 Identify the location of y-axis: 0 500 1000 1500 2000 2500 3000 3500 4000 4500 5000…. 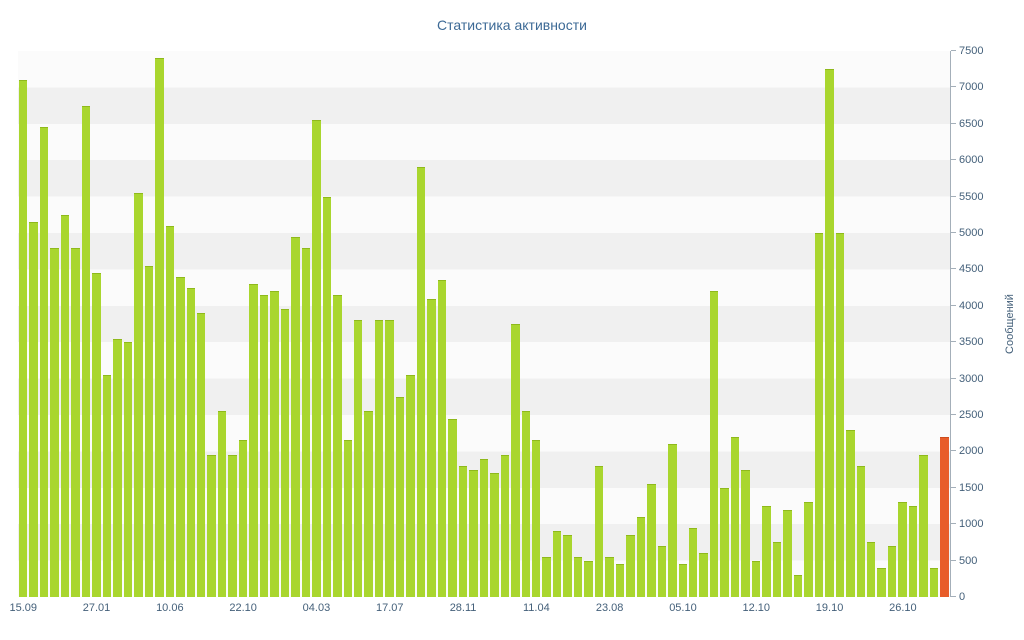
(981, 324).